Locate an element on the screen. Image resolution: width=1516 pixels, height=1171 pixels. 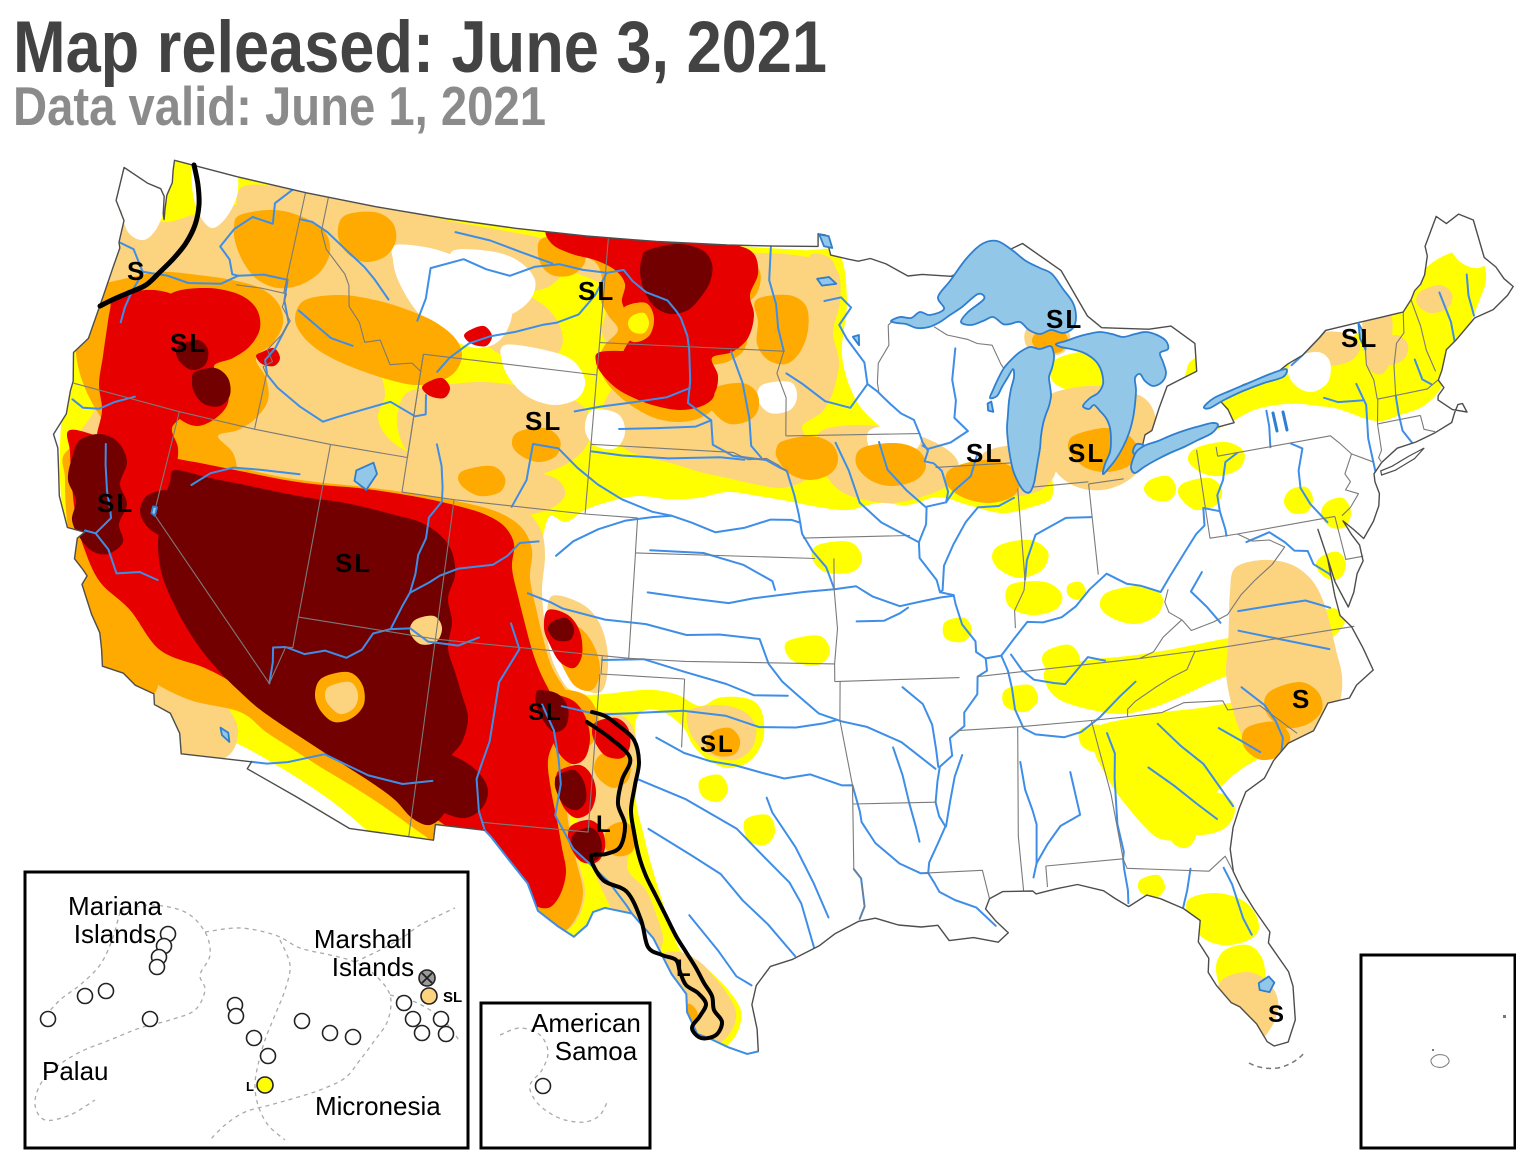
svg-text: American is located at coordinates (586, 1023).